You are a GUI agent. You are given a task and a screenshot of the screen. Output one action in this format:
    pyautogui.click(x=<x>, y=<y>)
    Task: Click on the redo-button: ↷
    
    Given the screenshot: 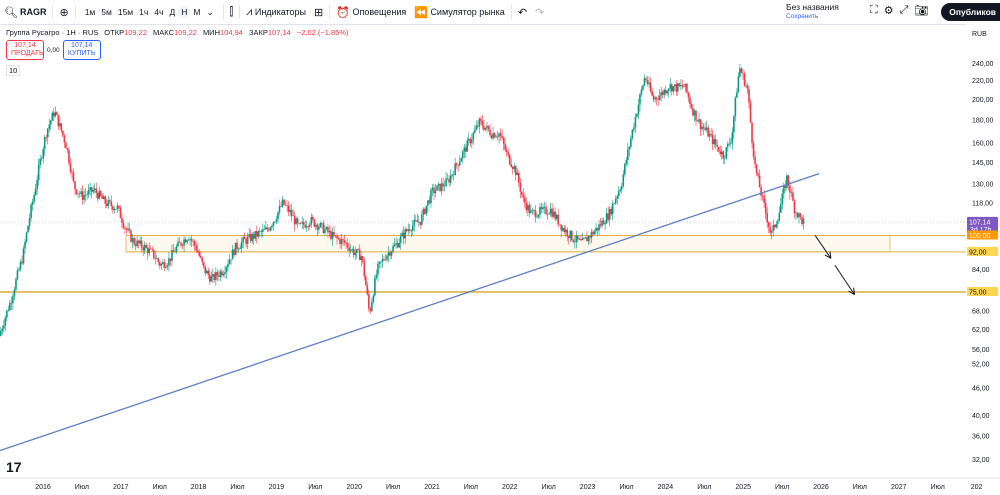 What is the action you would take?
    pyautogui.click(x=539, y=12)
    